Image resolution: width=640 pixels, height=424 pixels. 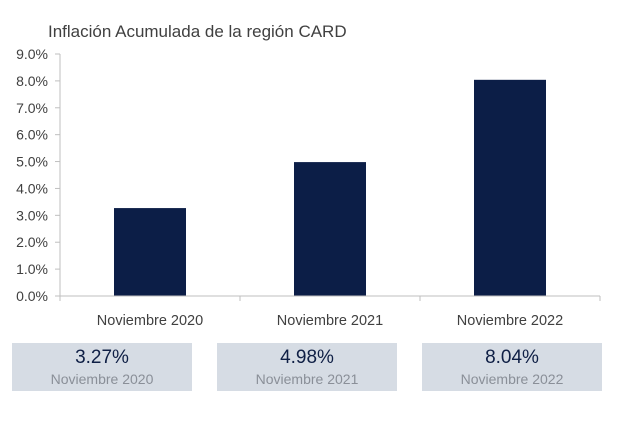 I want to click on y-tick-label: 8.0%, so click(x=32, y=81).